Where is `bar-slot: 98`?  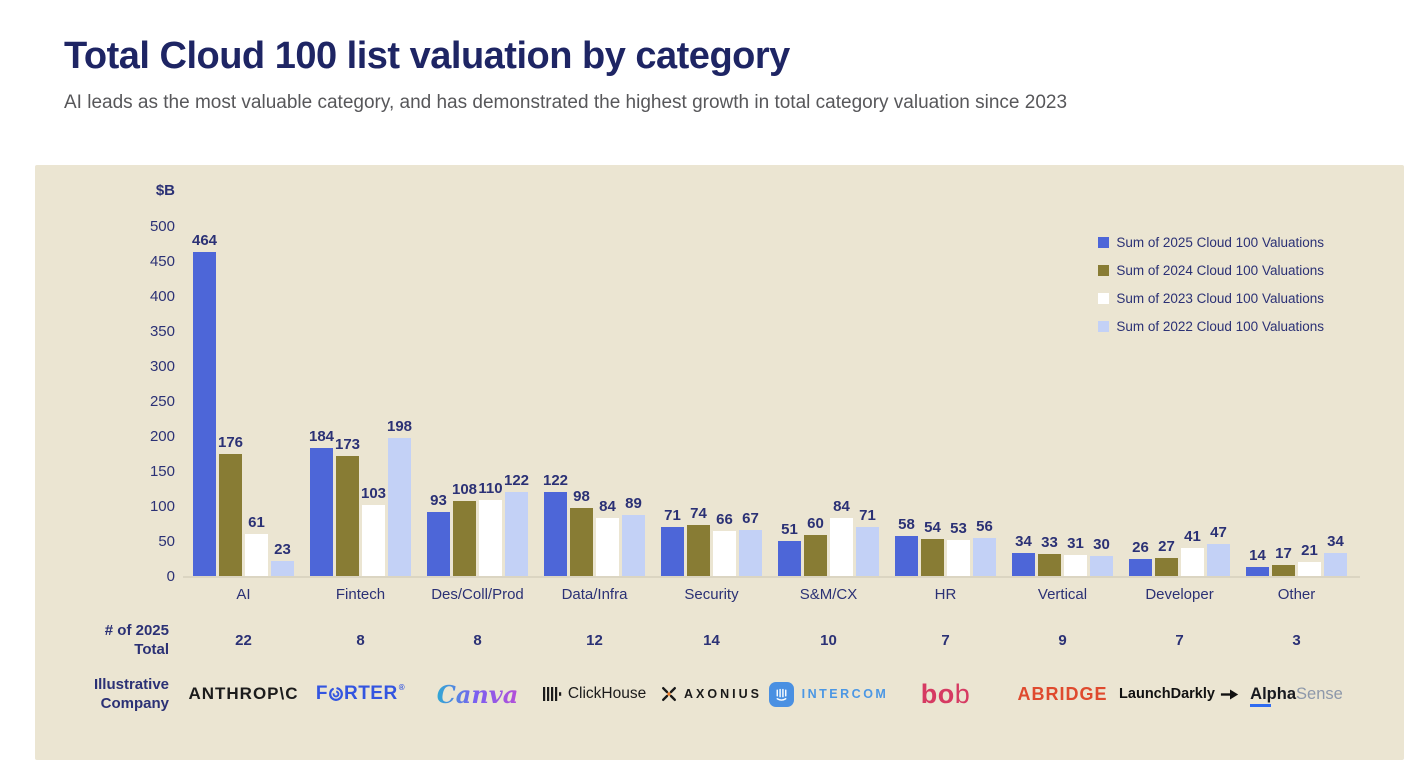
bar-slot: 98 is located at coordinates (581, 532).